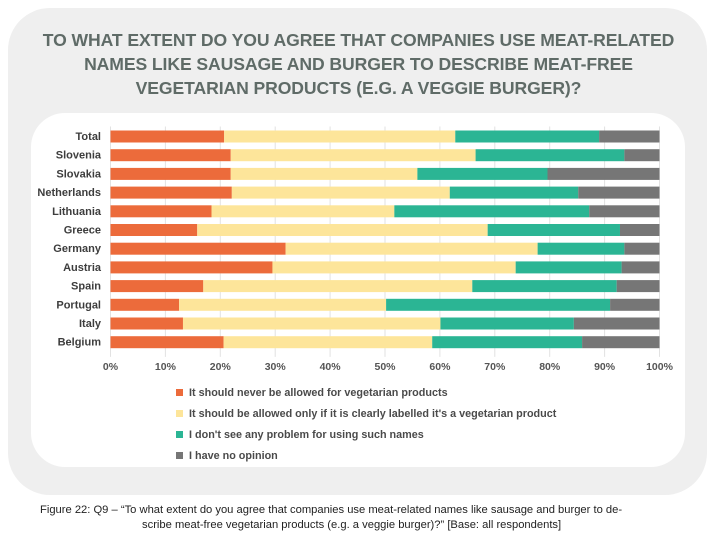 The height and width of the screenshot is (540, 717). I want to click on x-tick-label: 50%, so click(385, 367).